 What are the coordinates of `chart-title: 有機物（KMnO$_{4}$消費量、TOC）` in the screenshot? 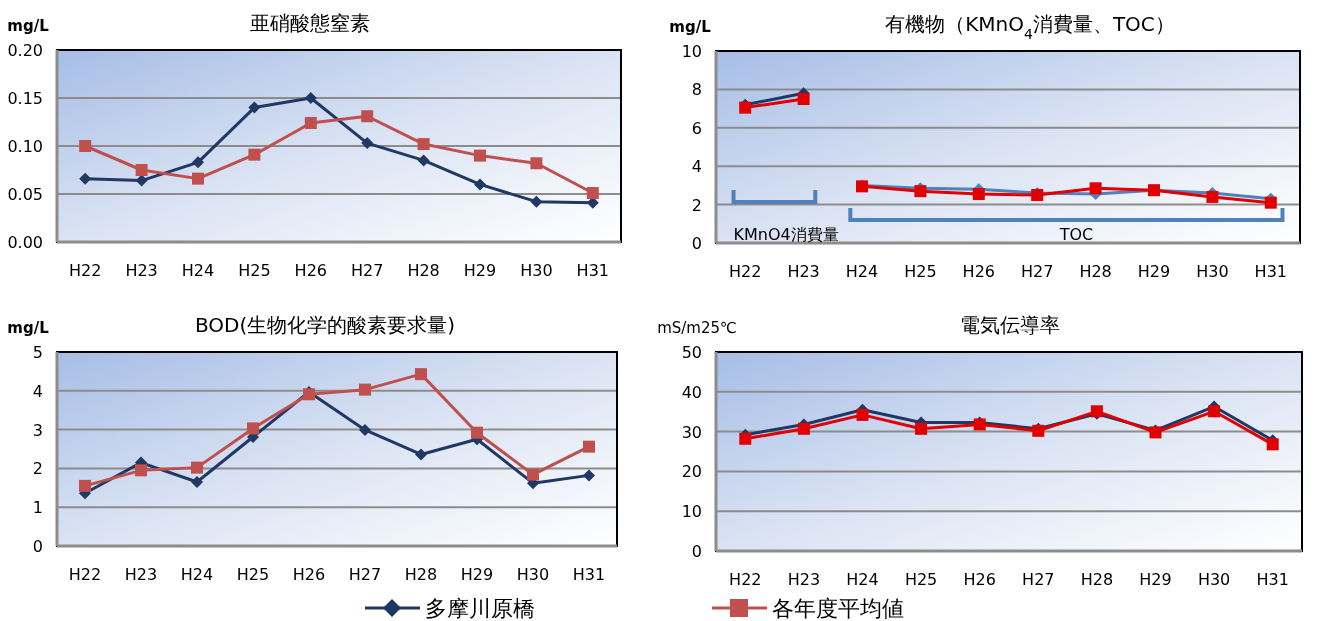 It's located at (1030, 27).